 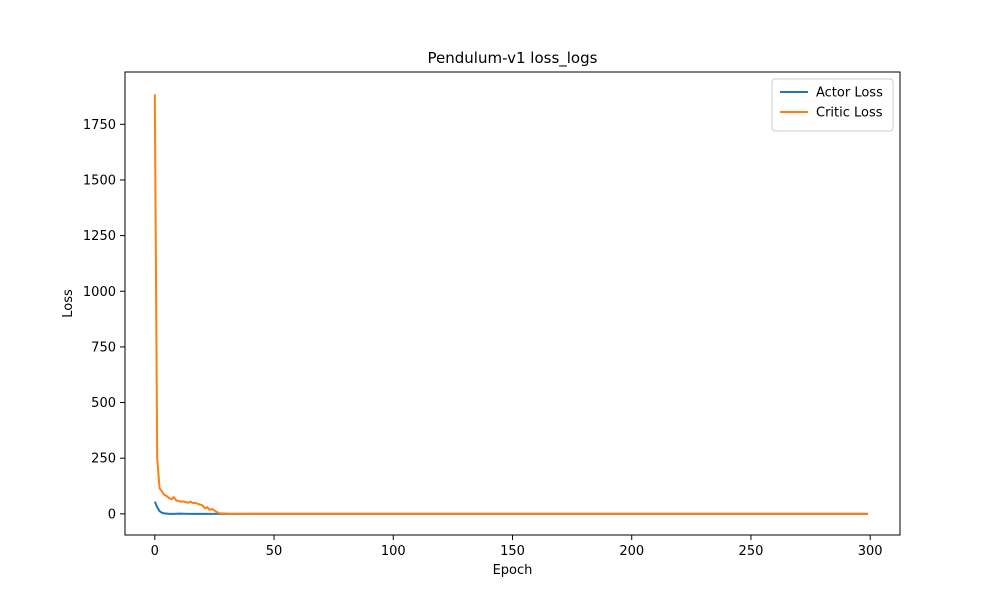 What do you see at coordinates (103, 403) in the screenshot?
I see `y-tick-label: 500` at bounding box center [103, 403].